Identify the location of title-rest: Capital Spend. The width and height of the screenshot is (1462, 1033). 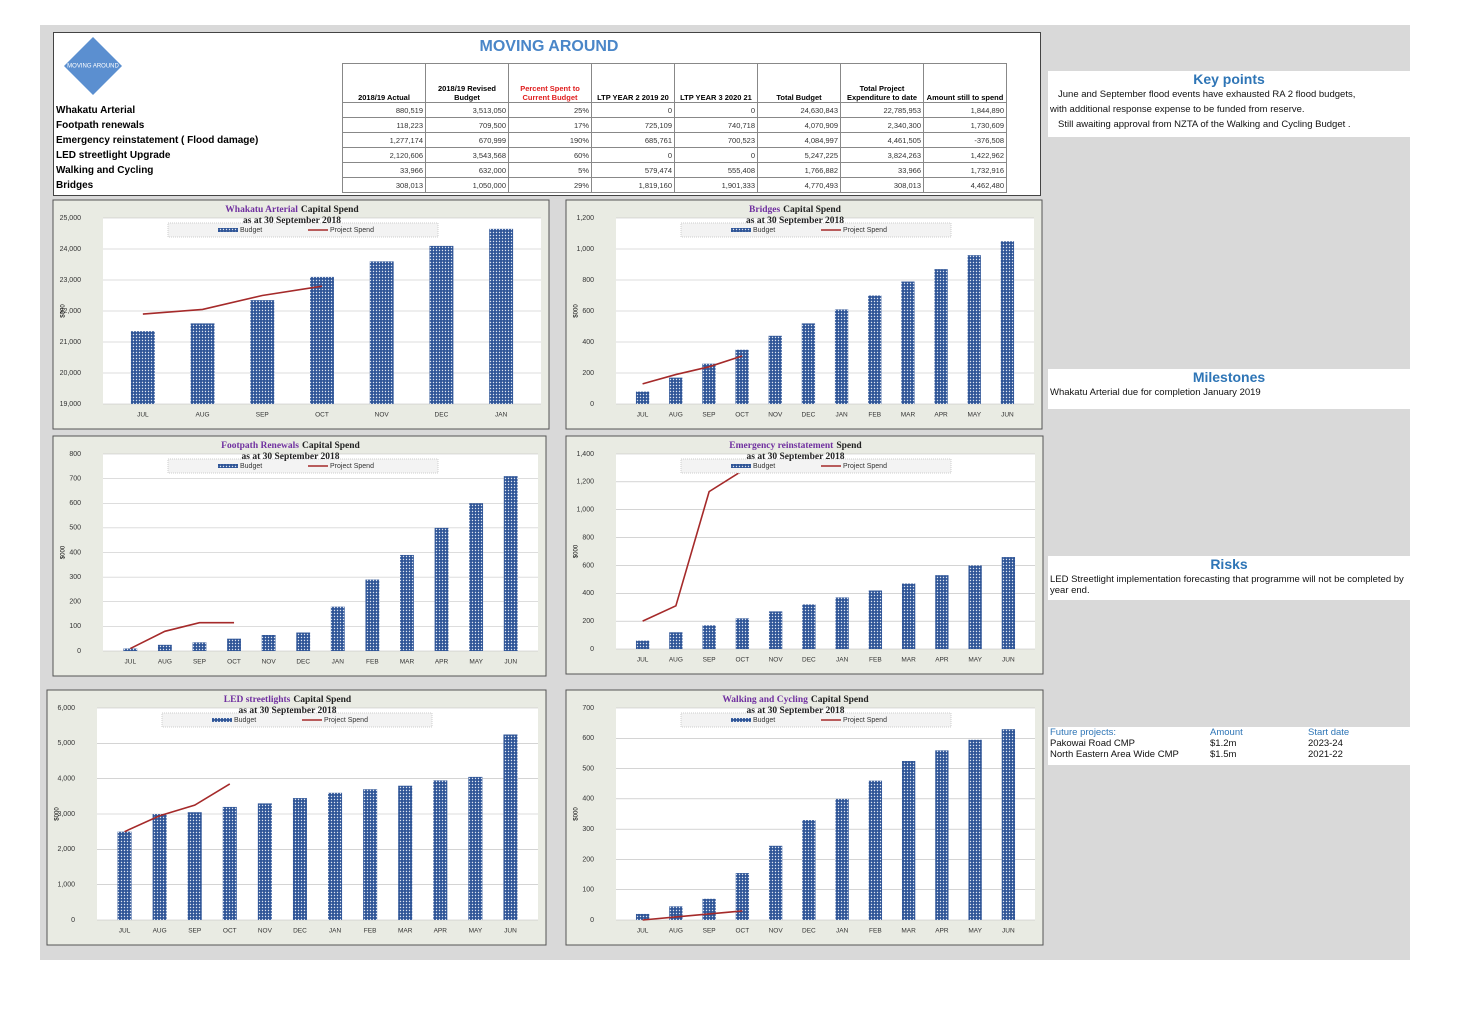
(331, 446).